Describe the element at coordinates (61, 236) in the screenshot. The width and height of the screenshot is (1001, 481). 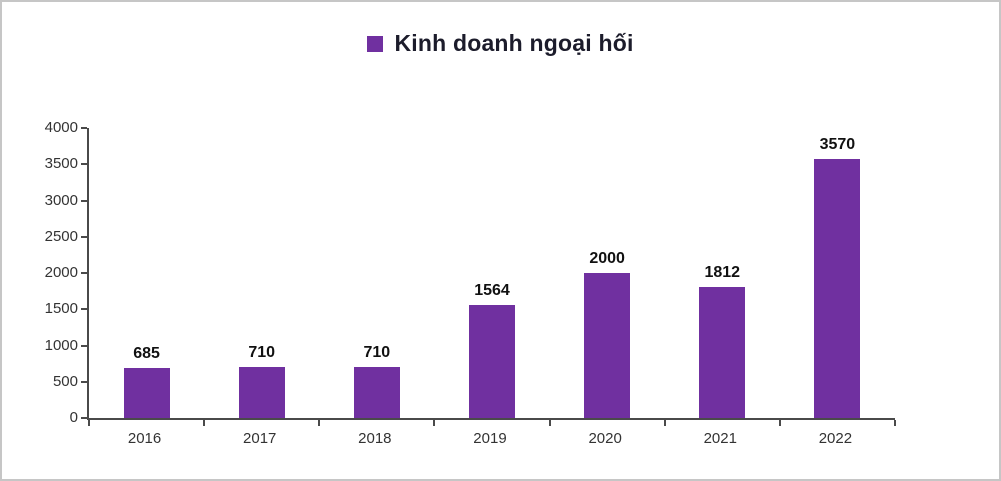
I see `y-tick-label: 2500` at that location.